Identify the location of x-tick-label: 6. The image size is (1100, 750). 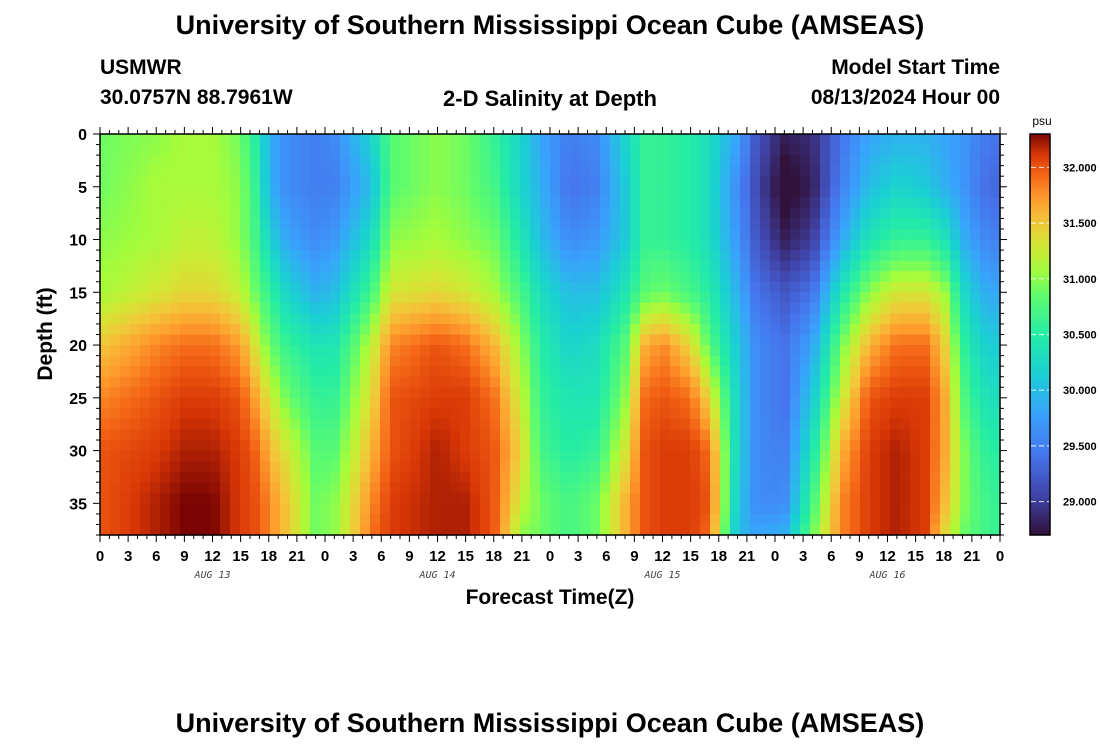
(381, 556).